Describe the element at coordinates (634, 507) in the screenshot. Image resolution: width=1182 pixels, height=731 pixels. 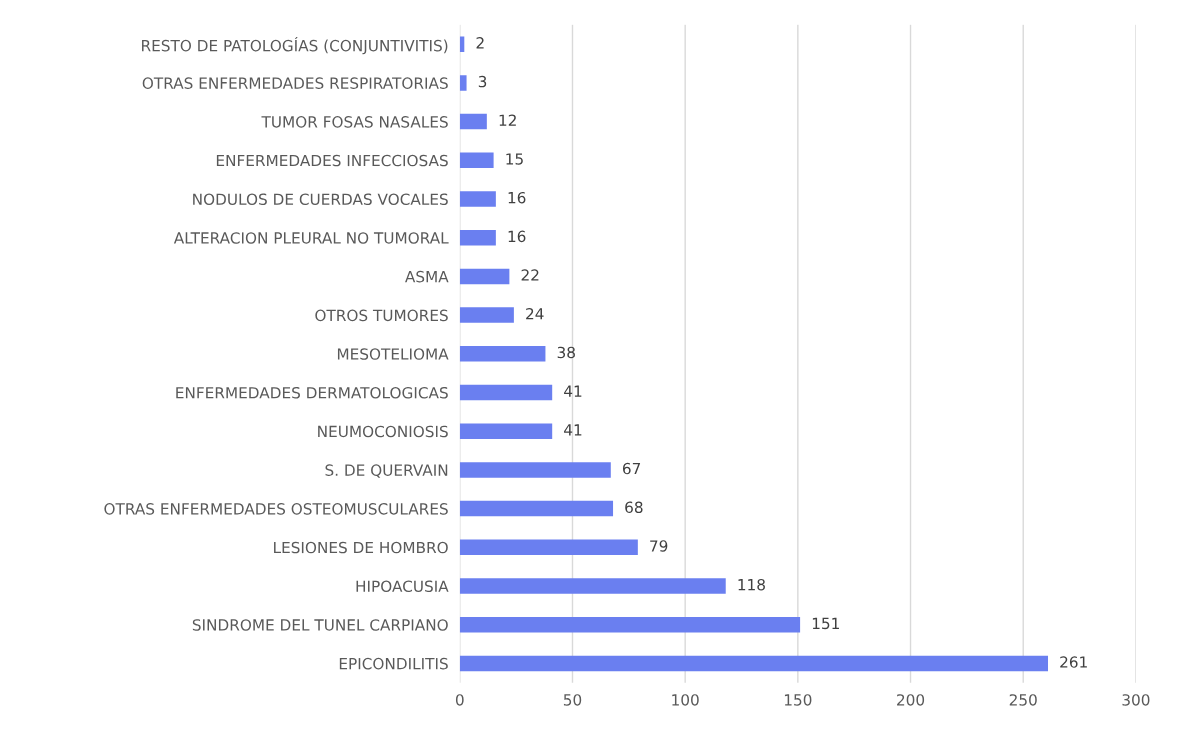
I see `data-label: 68` at that location.